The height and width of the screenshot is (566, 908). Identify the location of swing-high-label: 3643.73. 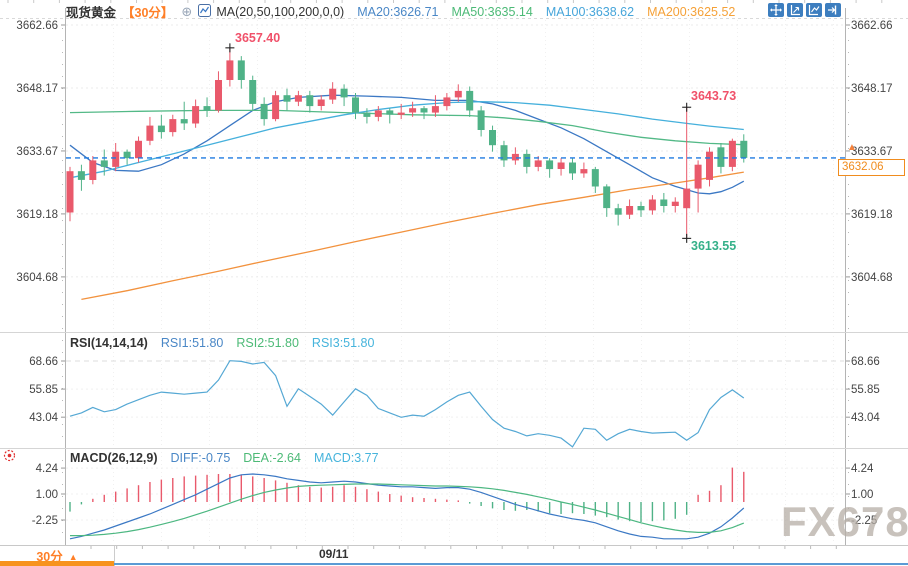
(714, 96).